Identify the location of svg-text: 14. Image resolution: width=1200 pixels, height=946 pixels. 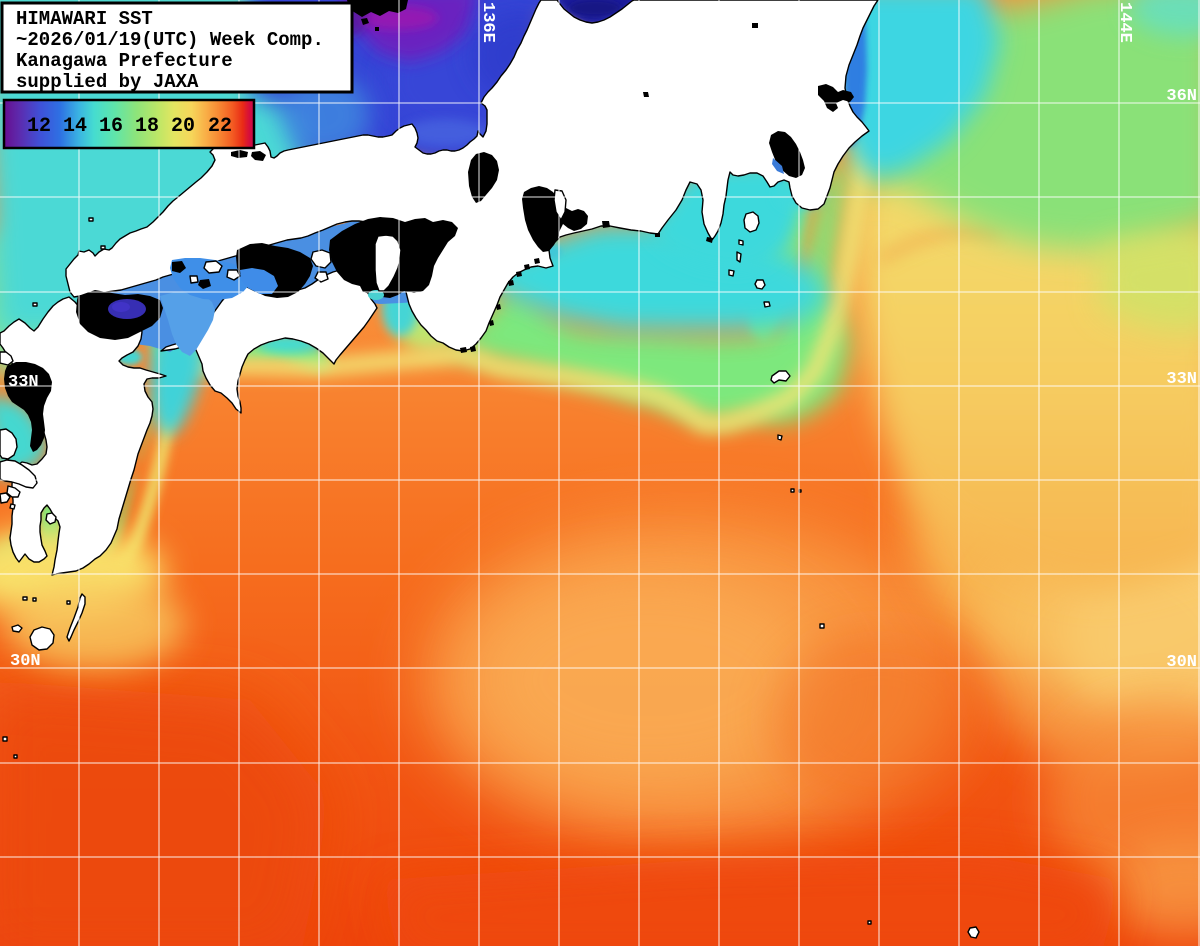
(75, 126).